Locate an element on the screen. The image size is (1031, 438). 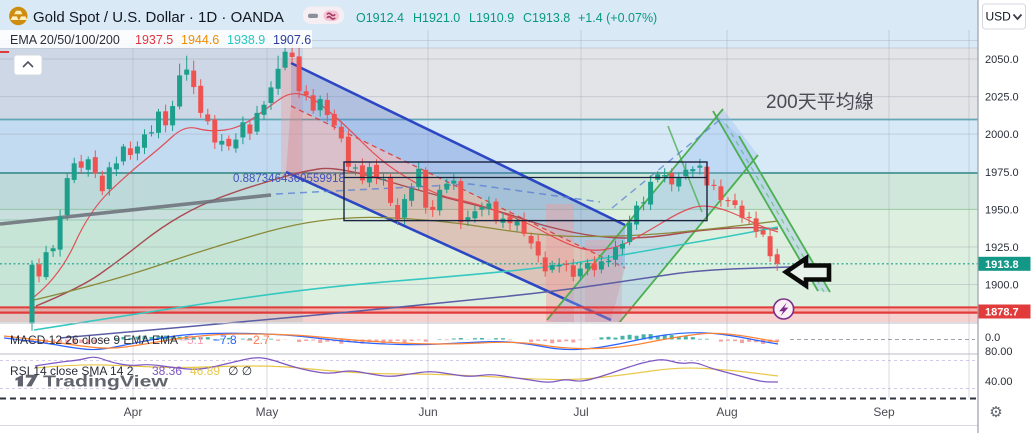
svg-text: 2025.0 is located at coordinates (1002, 98).